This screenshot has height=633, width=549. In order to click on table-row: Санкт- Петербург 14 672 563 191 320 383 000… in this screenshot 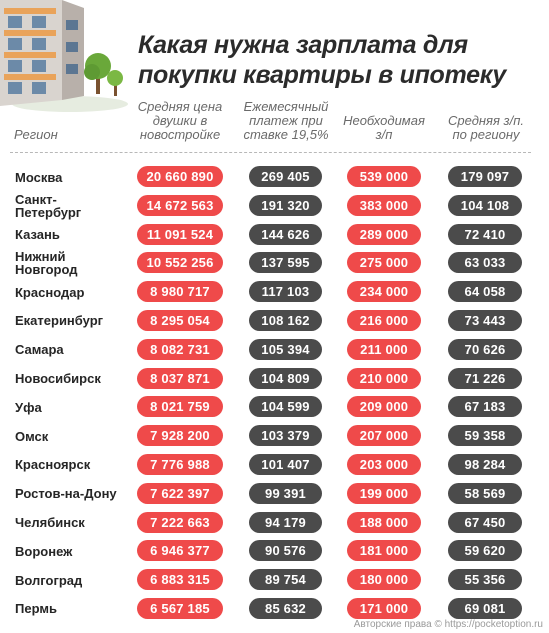, I will do `click(274, 206)`.